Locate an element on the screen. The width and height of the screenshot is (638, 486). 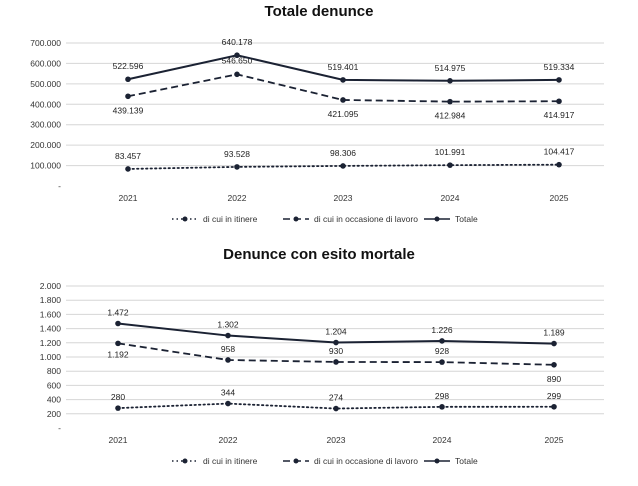
y-tick-label: 800 is located at coordinates (54, 371).